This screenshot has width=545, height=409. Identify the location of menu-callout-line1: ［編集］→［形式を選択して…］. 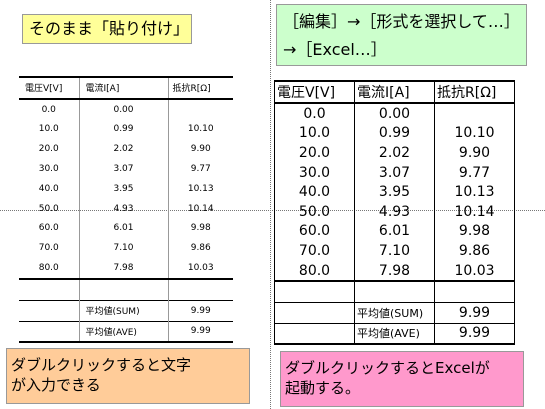
(401, 21).